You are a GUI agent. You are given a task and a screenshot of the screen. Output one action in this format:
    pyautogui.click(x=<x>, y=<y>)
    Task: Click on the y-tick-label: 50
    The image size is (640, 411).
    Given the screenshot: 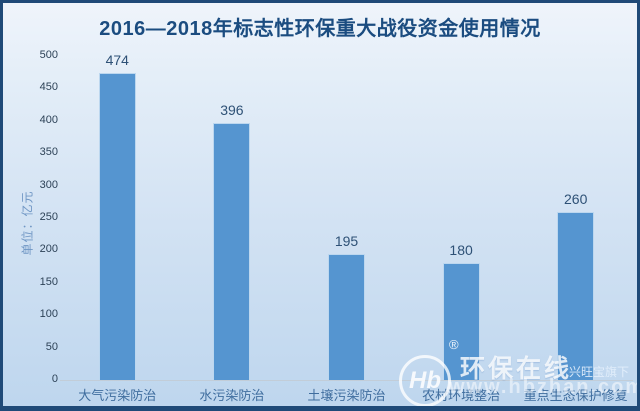 What is the action you would take?
    pyautogui.click(x=51, y=346)
    